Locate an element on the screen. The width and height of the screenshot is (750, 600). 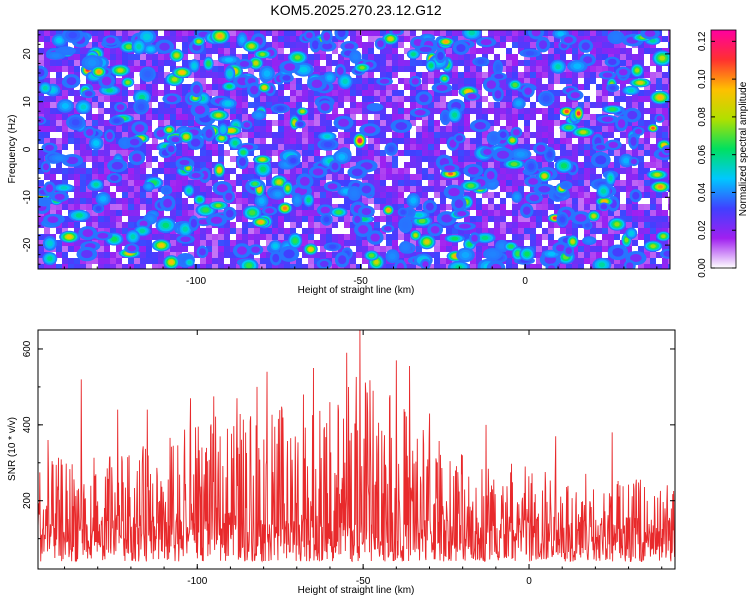
x-tick-label: 0 is located at coordinates (525, 281).